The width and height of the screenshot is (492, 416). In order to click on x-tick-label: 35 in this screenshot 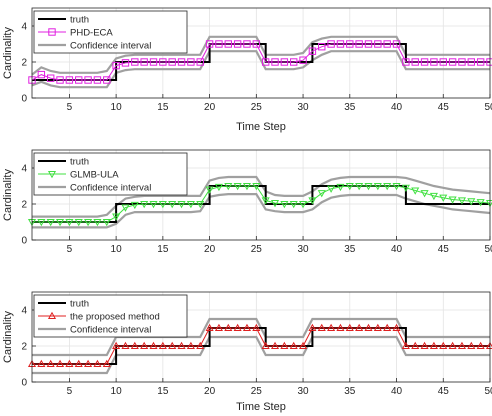, I will do `click(350, 107)`.